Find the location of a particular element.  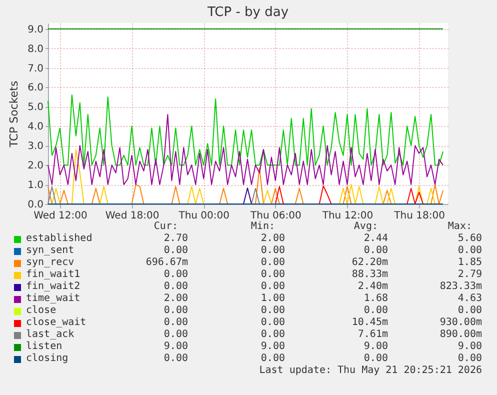

text: 2.44 is located at coordinates (376, 239).